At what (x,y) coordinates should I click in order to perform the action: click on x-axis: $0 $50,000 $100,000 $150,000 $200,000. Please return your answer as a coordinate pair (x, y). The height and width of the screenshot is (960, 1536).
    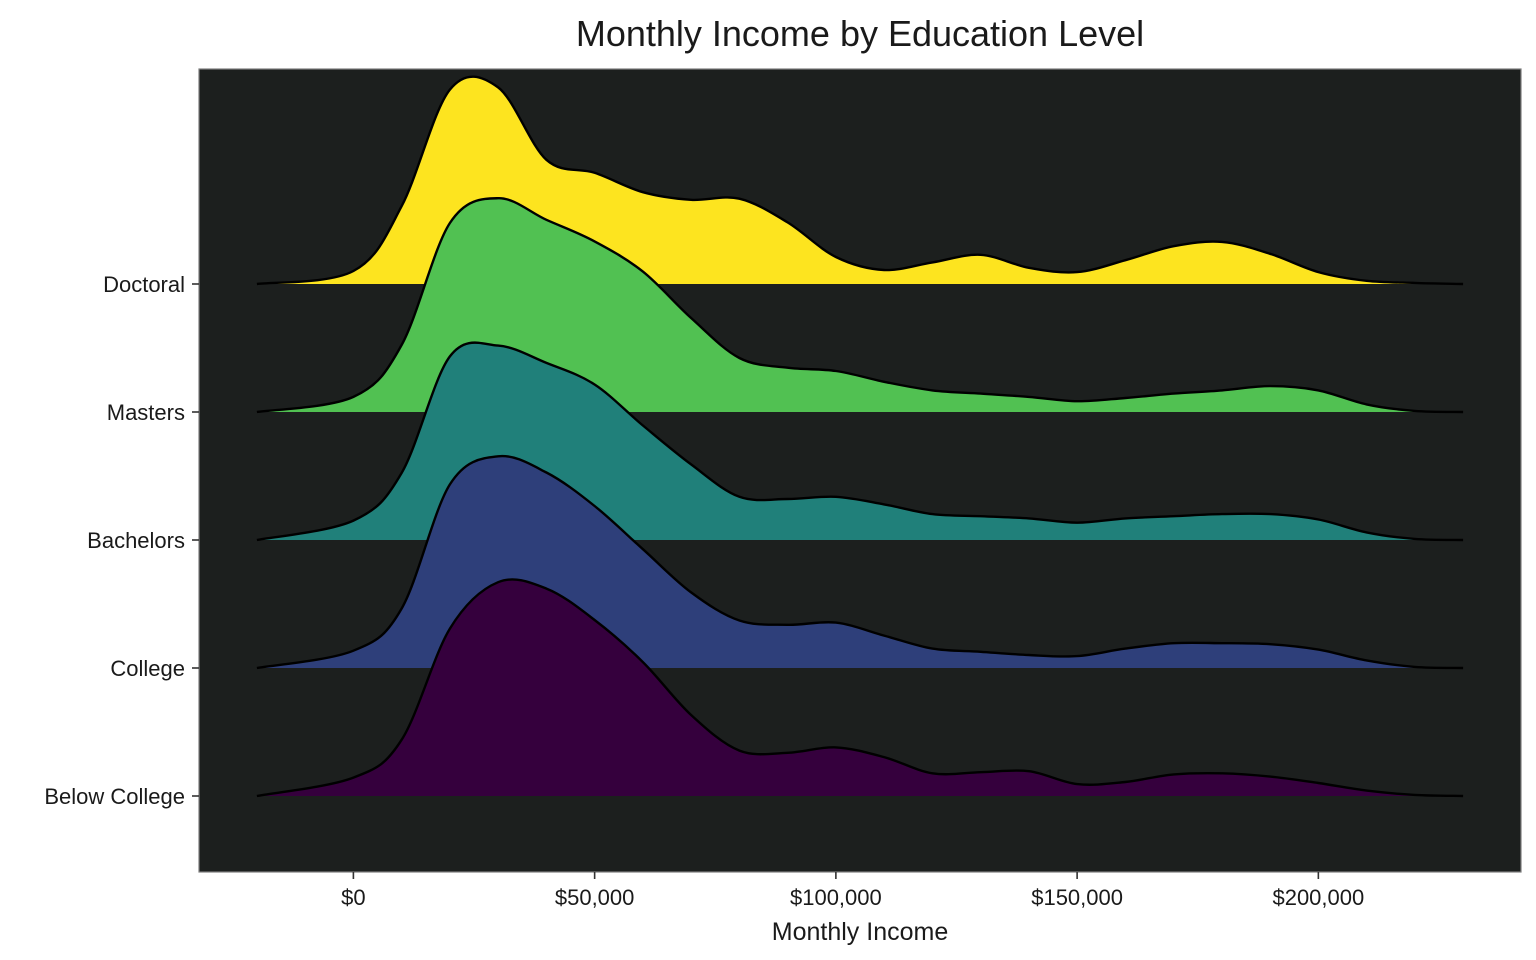
    Looking at the image, I should click on (852, 891).